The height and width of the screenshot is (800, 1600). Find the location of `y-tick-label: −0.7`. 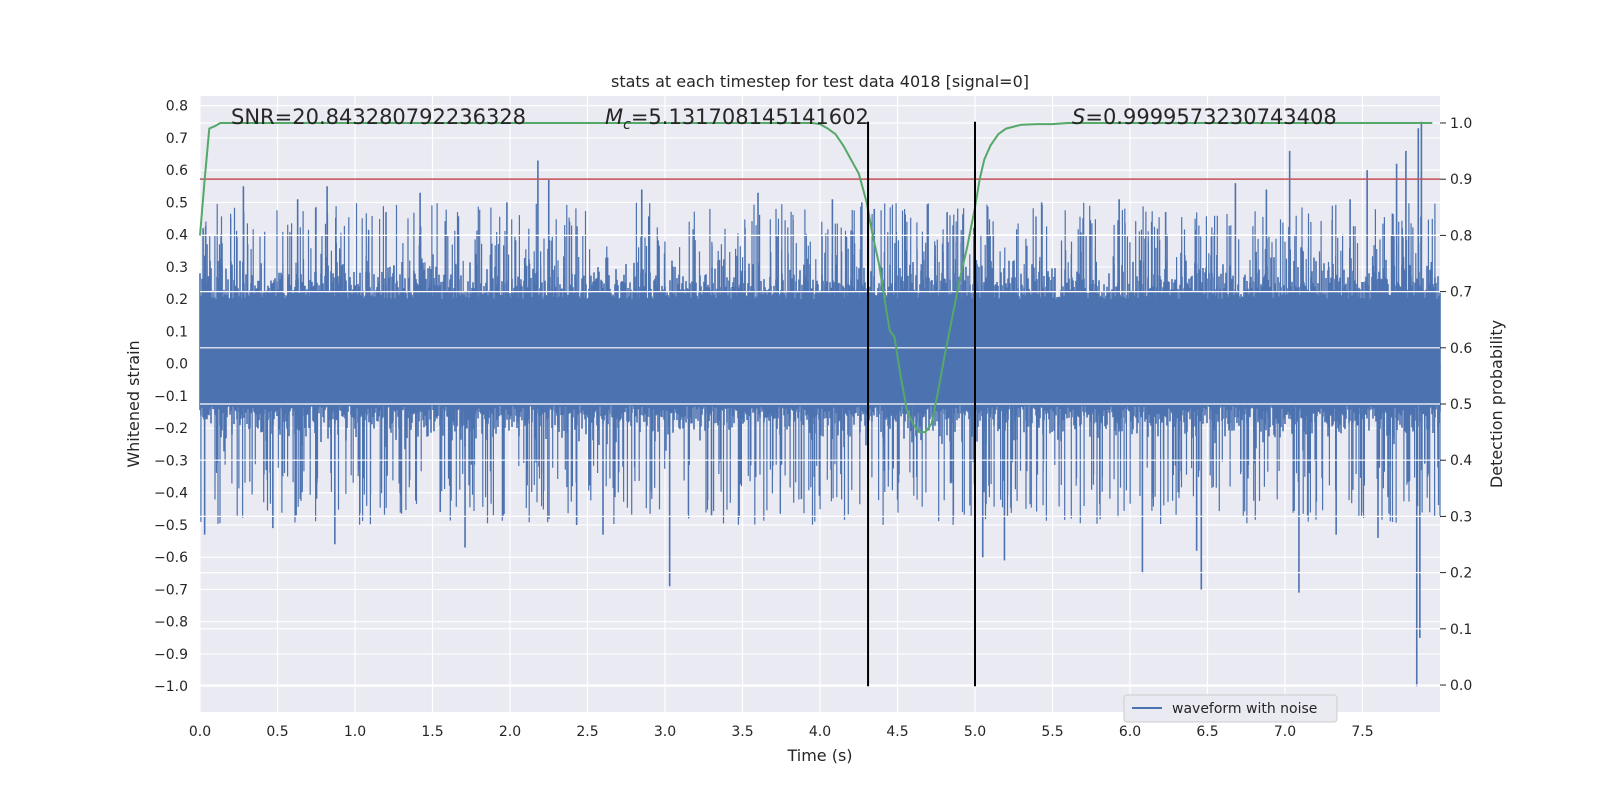

y-tick-label: −0.7 is located at coordinates (171, 590).